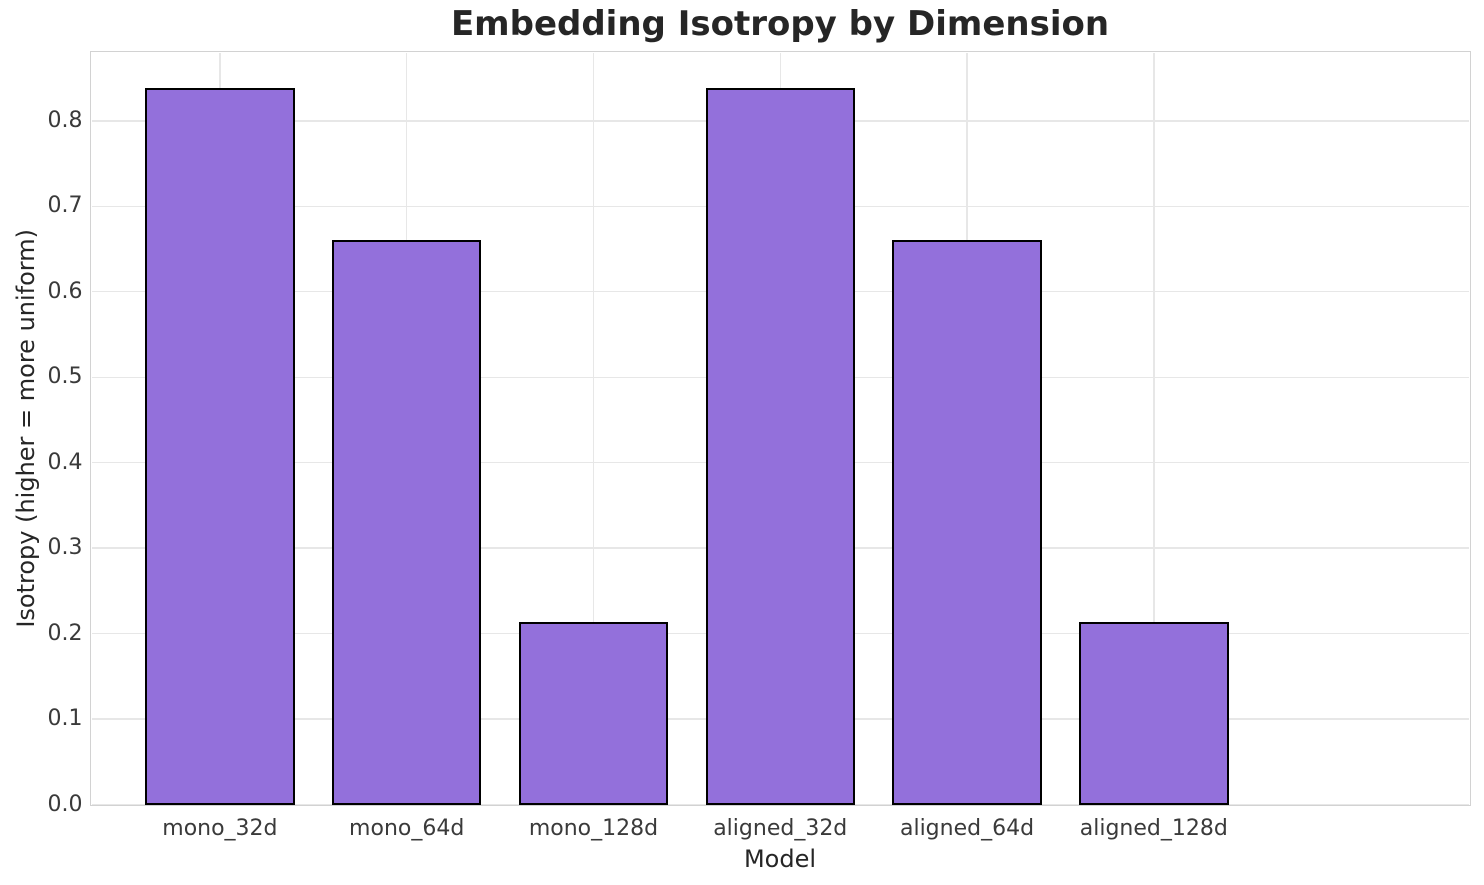  What do you see at coordinates (407, 828) in the screenshot?
I see `x-tick-label: mono_64d` at bounding box center [407, 828].